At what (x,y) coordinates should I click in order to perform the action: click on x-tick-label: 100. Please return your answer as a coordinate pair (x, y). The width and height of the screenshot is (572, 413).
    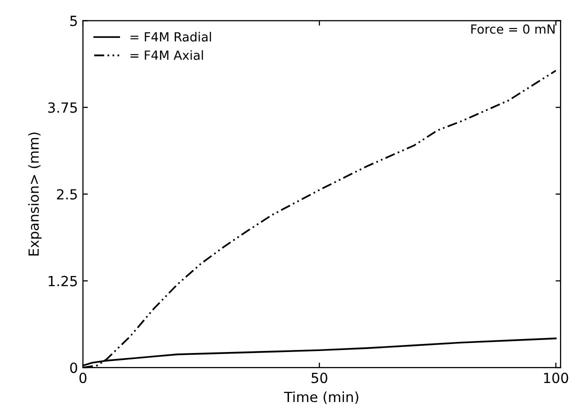
    Looking at the image, I should click on (556, 378).